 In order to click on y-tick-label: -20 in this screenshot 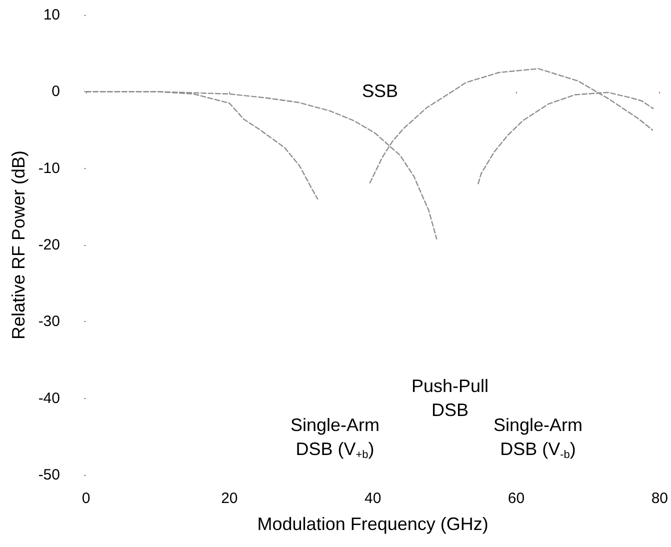, I will do `click(49, 245)`.